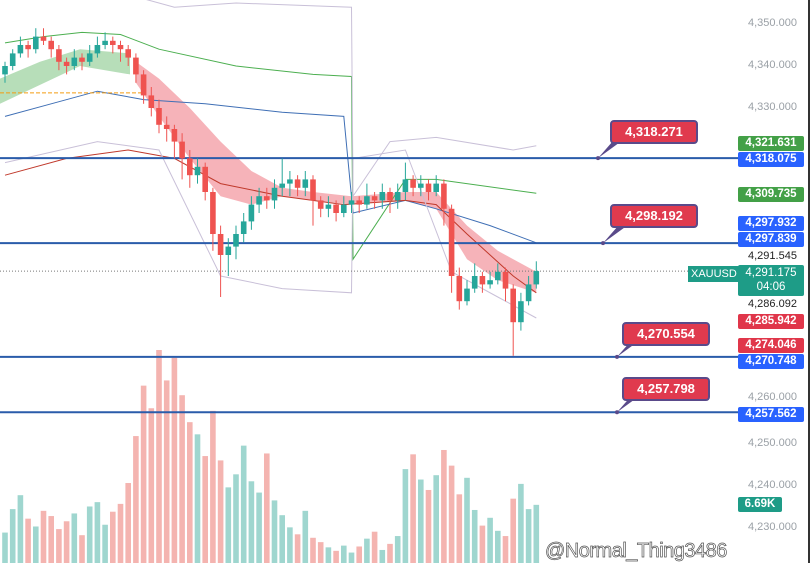 Image resolution: width=812 pixels, height=563 pixels. What do you see at coordinates (666, 389) in the screenshot?
I see `level-callout: 4,257.798` at bounding box center [666, 389].